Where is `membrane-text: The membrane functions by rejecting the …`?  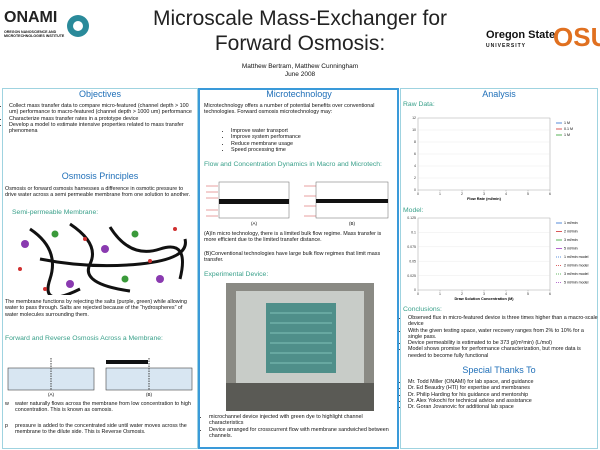 membrane-text: The membrane functions by rejecting the … is located at coordinates (96, 308).